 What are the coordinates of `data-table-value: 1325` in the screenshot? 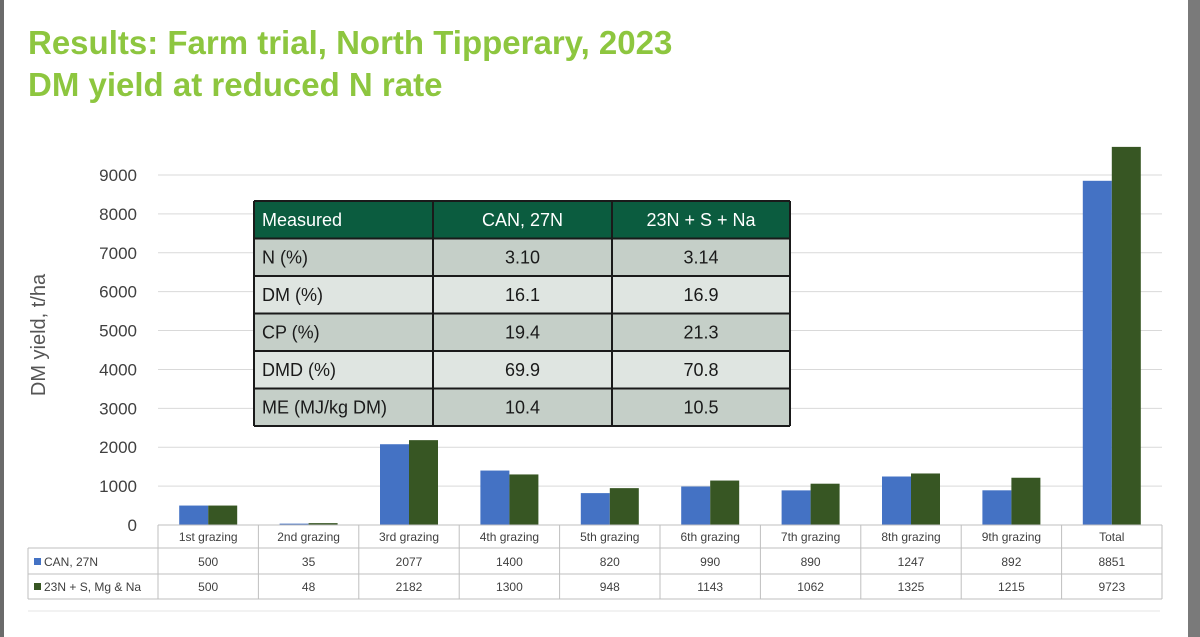 It's located at (911, 587).